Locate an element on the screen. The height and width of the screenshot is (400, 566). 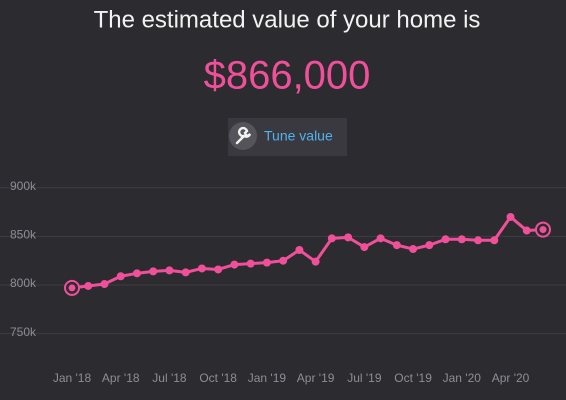
wrench-icon is located at coordinates (243, 135).